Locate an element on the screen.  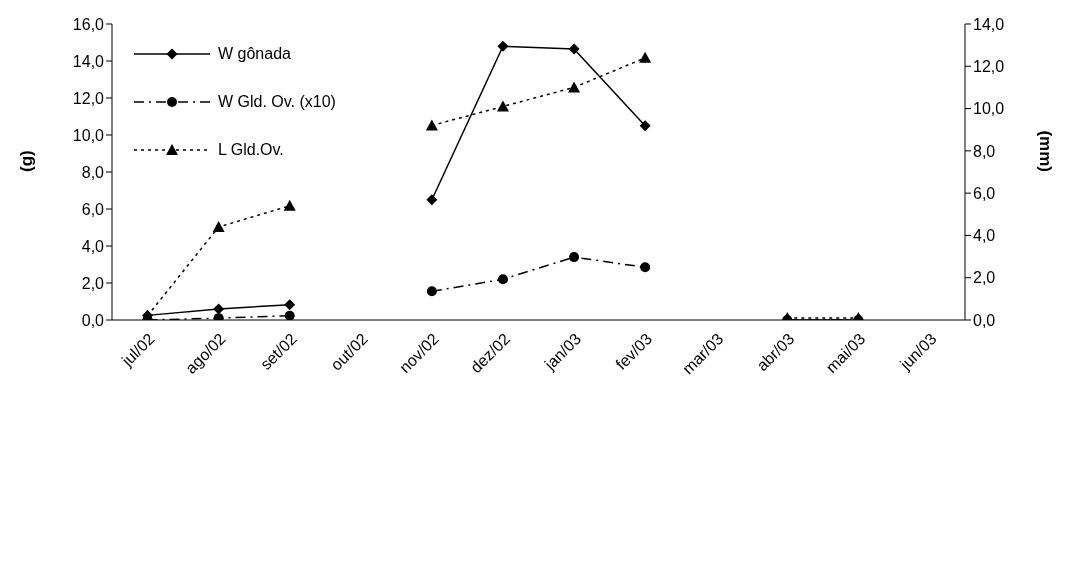
y-tick-label: 14,0 is located at coordinates (88, 61).